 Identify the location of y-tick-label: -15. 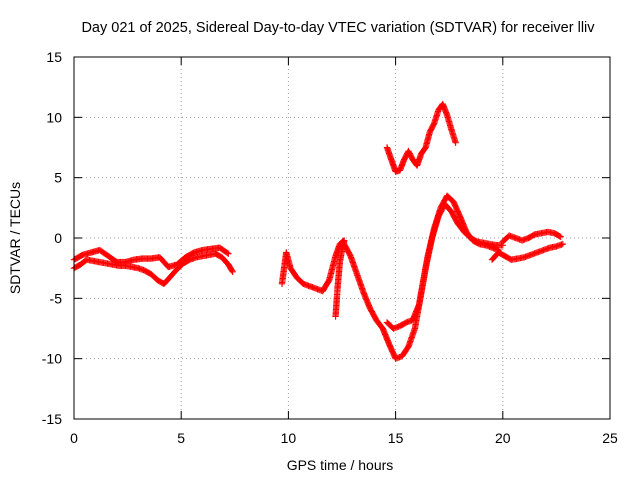
(52, 419).